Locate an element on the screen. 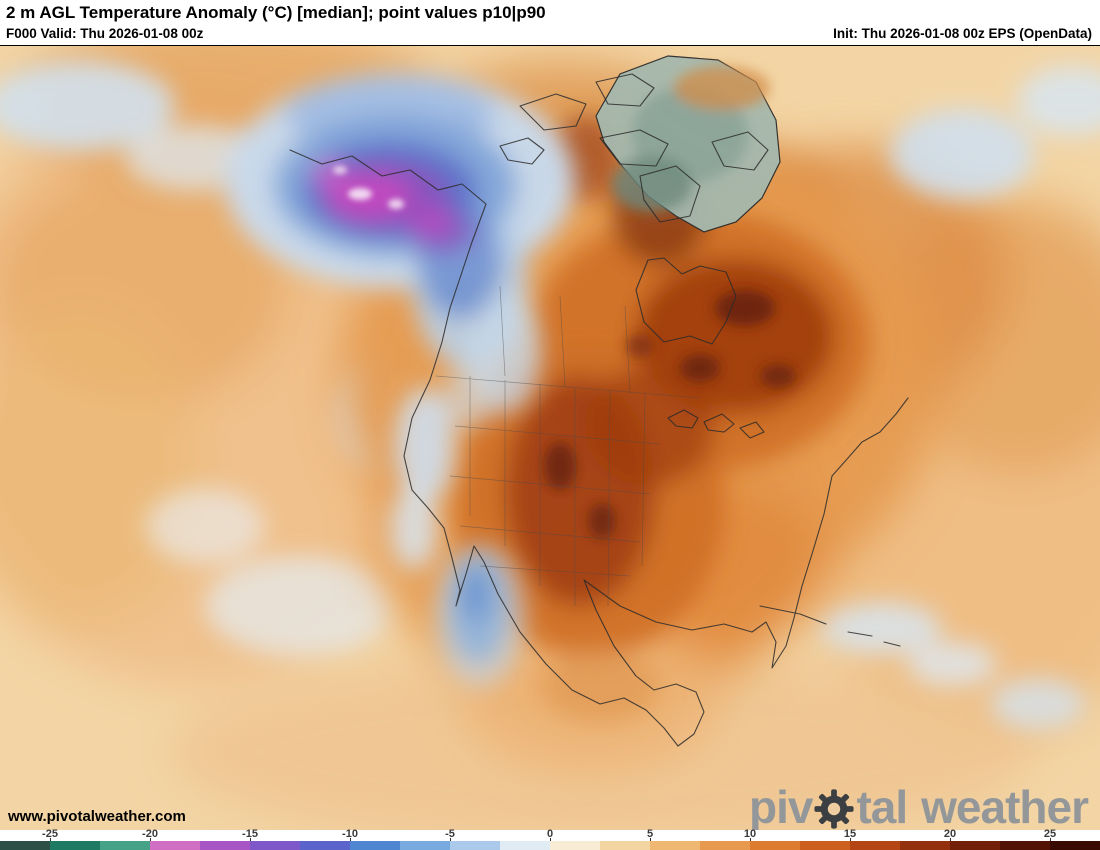 The height and width of the screenshot is (850, 1100). colorbar-tick-label: -10 is located at coordinates (350, 834).